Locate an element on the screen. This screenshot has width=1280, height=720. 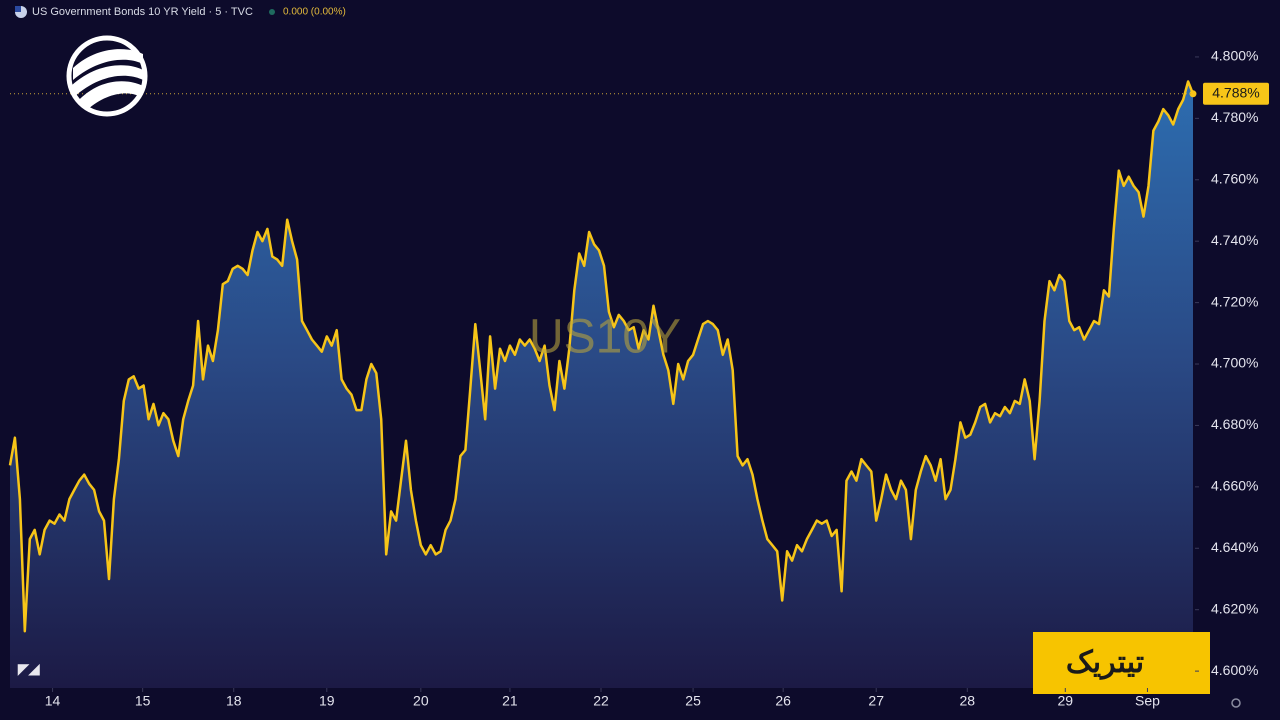
x-tick-label: 20 is located at coordinates (421, 701).